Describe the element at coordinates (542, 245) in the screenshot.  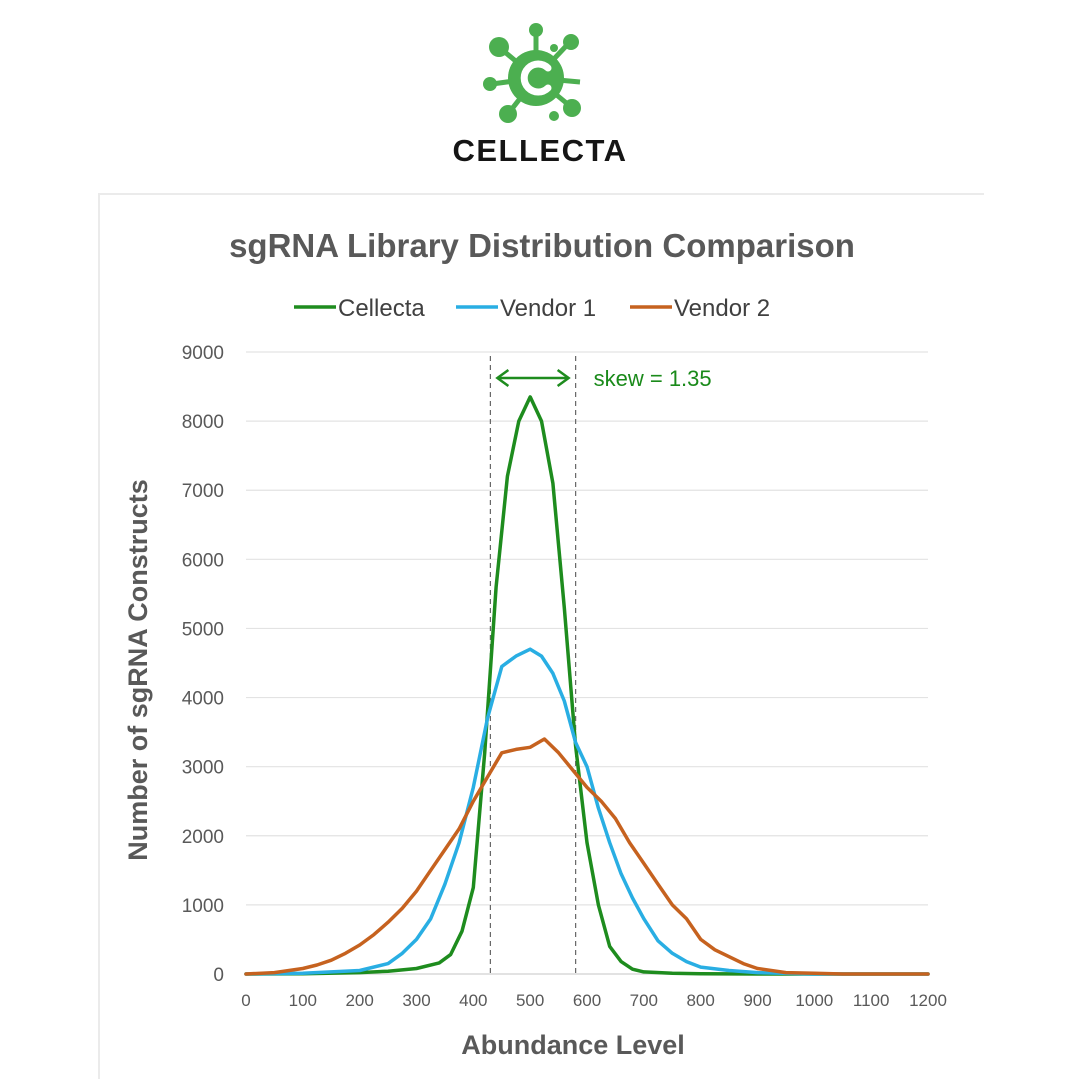
I see `chart-title: sgRNA Library Distribution Comparison` at that location.